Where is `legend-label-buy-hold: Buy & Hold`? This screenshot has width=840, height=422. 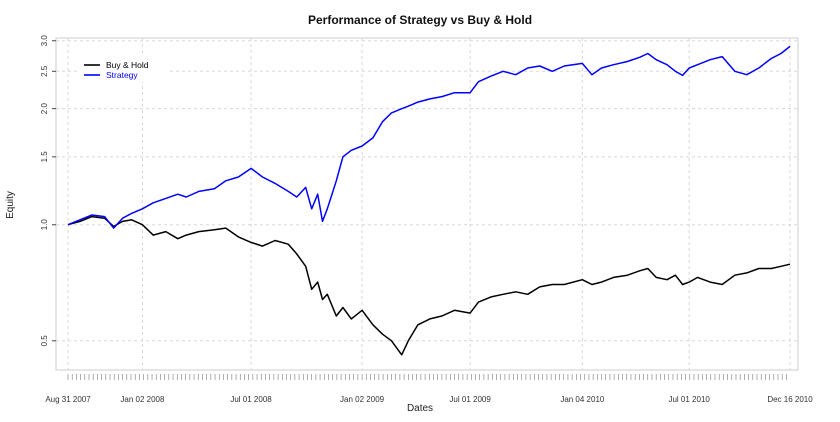
legend-label-buy-hold: Buy & Hold is located at coordinates (127, 65).